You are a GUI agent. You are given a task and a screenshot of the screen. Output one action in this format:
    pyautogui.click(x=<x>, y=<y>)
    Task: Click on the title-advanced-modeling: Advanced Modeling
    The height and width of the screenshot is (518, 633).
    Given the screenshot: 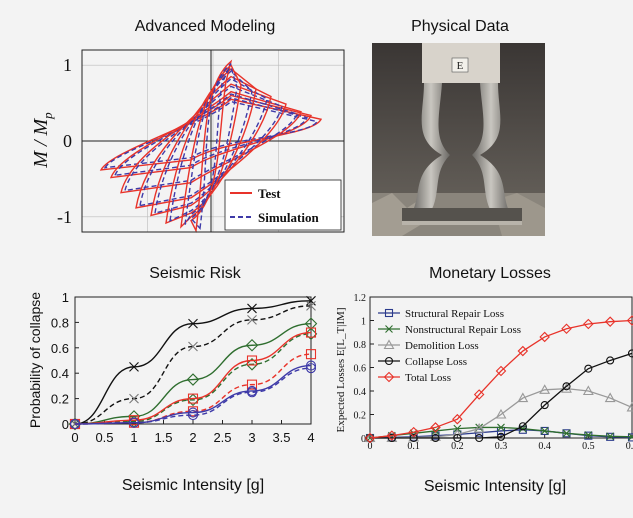 What is the action you would take?
    pyautogui.click(x=205, y=26)
    